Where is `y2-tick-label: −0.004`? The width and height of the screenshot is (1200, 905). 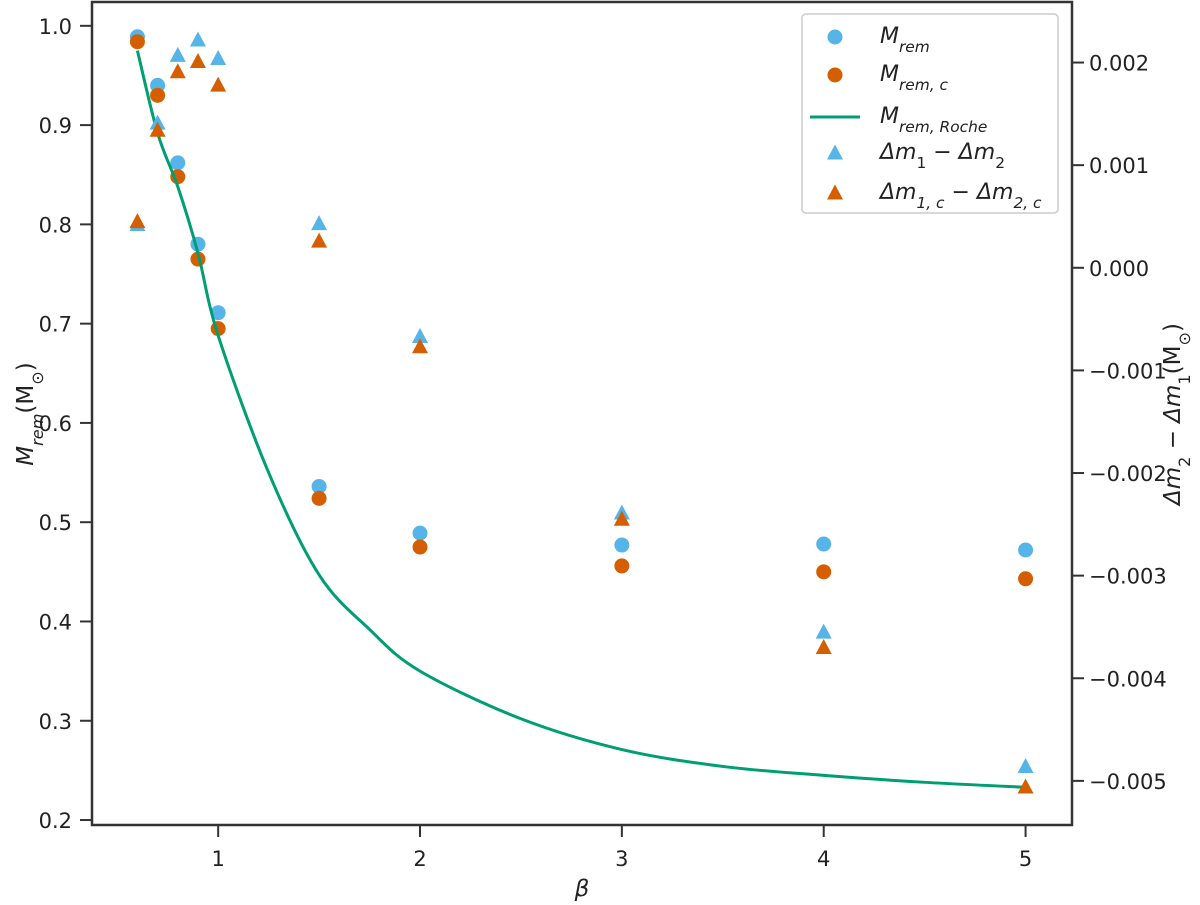 y2-tick-label: −0.004 is located at coordinates (1128, 679).